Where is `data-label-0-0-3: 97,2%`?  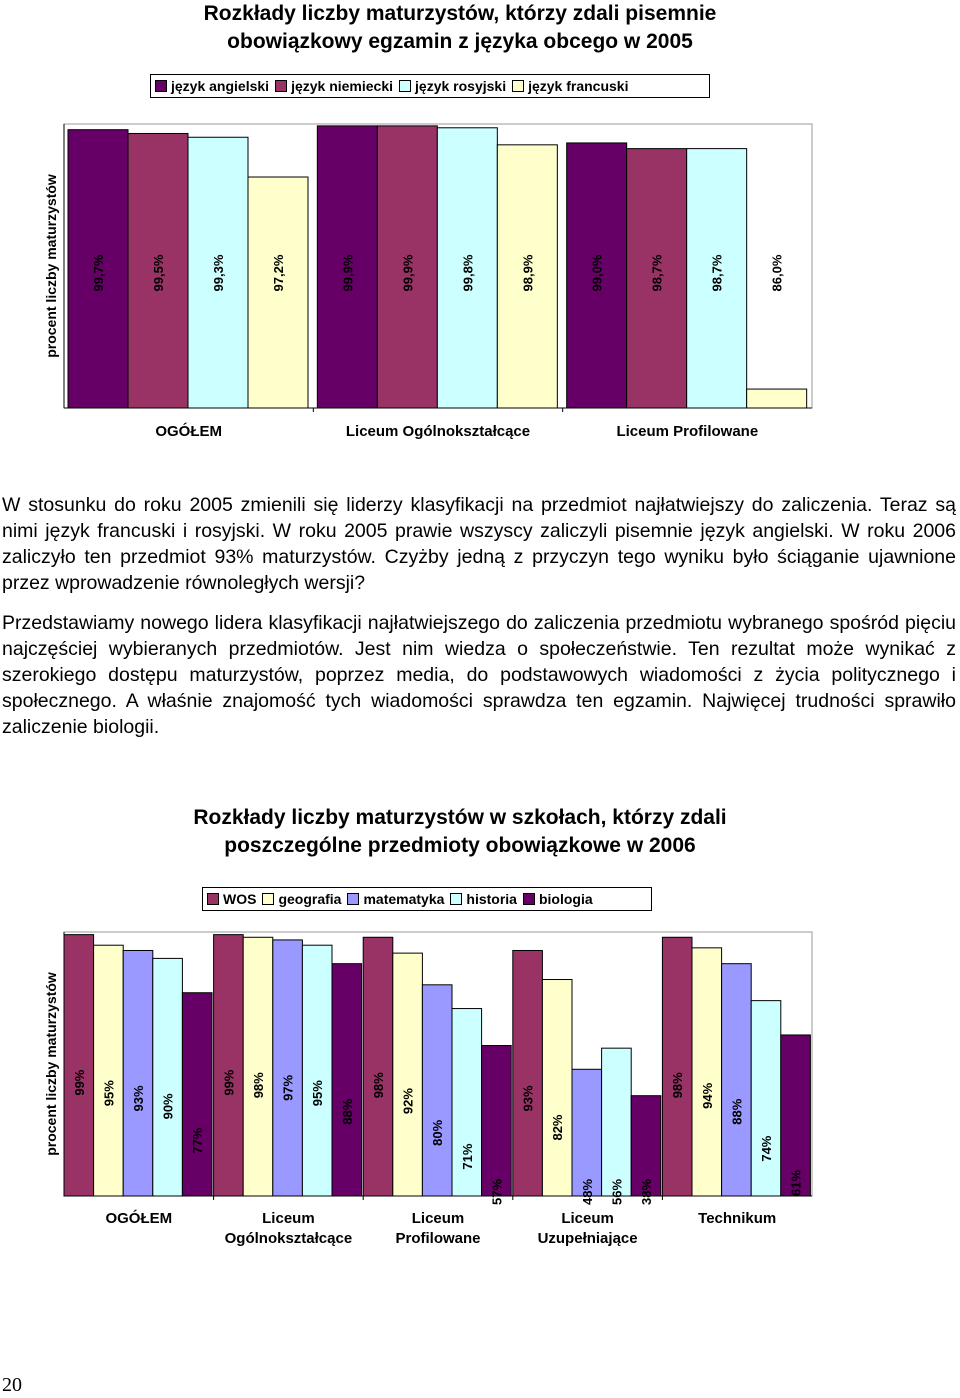
data-label-0-0-3: 97,2% is located at coordinates (278, 272).